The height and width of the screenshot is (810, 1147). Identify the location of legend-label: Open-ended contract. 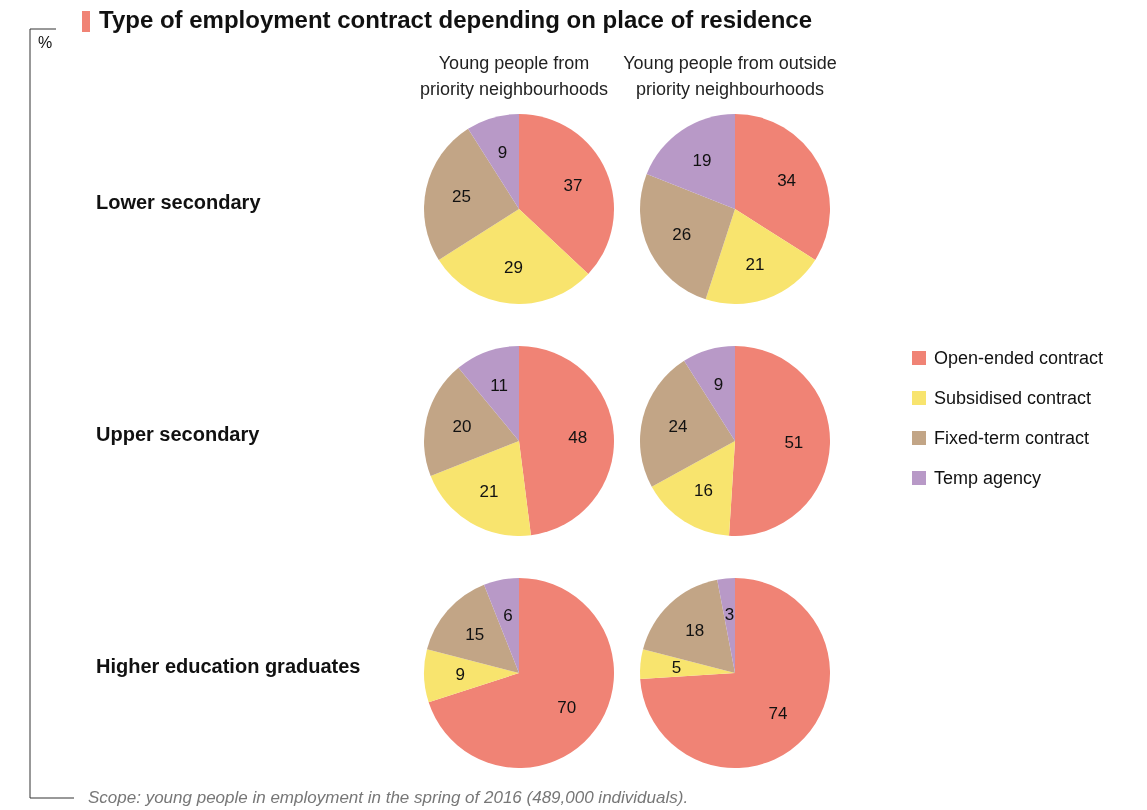
(1019, 358).